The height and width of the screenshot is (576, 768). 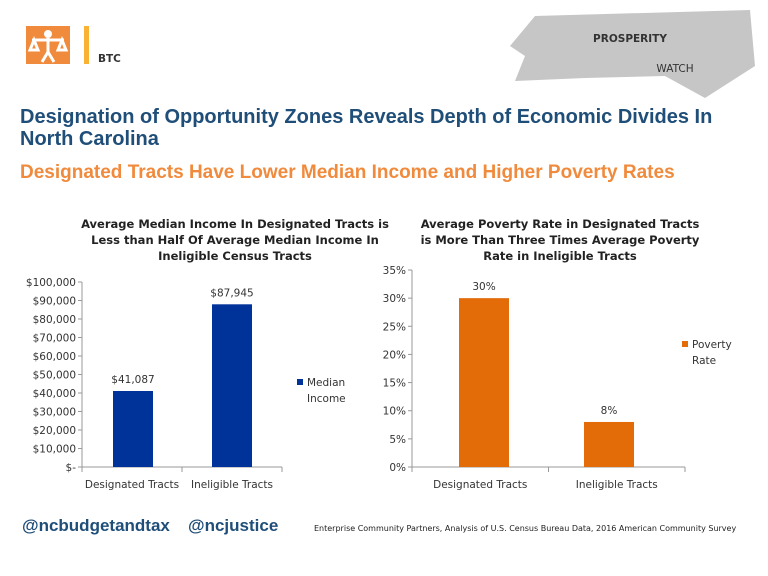 What do you see at coordinates (483, 287) in the screenshot?
I see `data-label: 30%` at bounding box center [483, 287].